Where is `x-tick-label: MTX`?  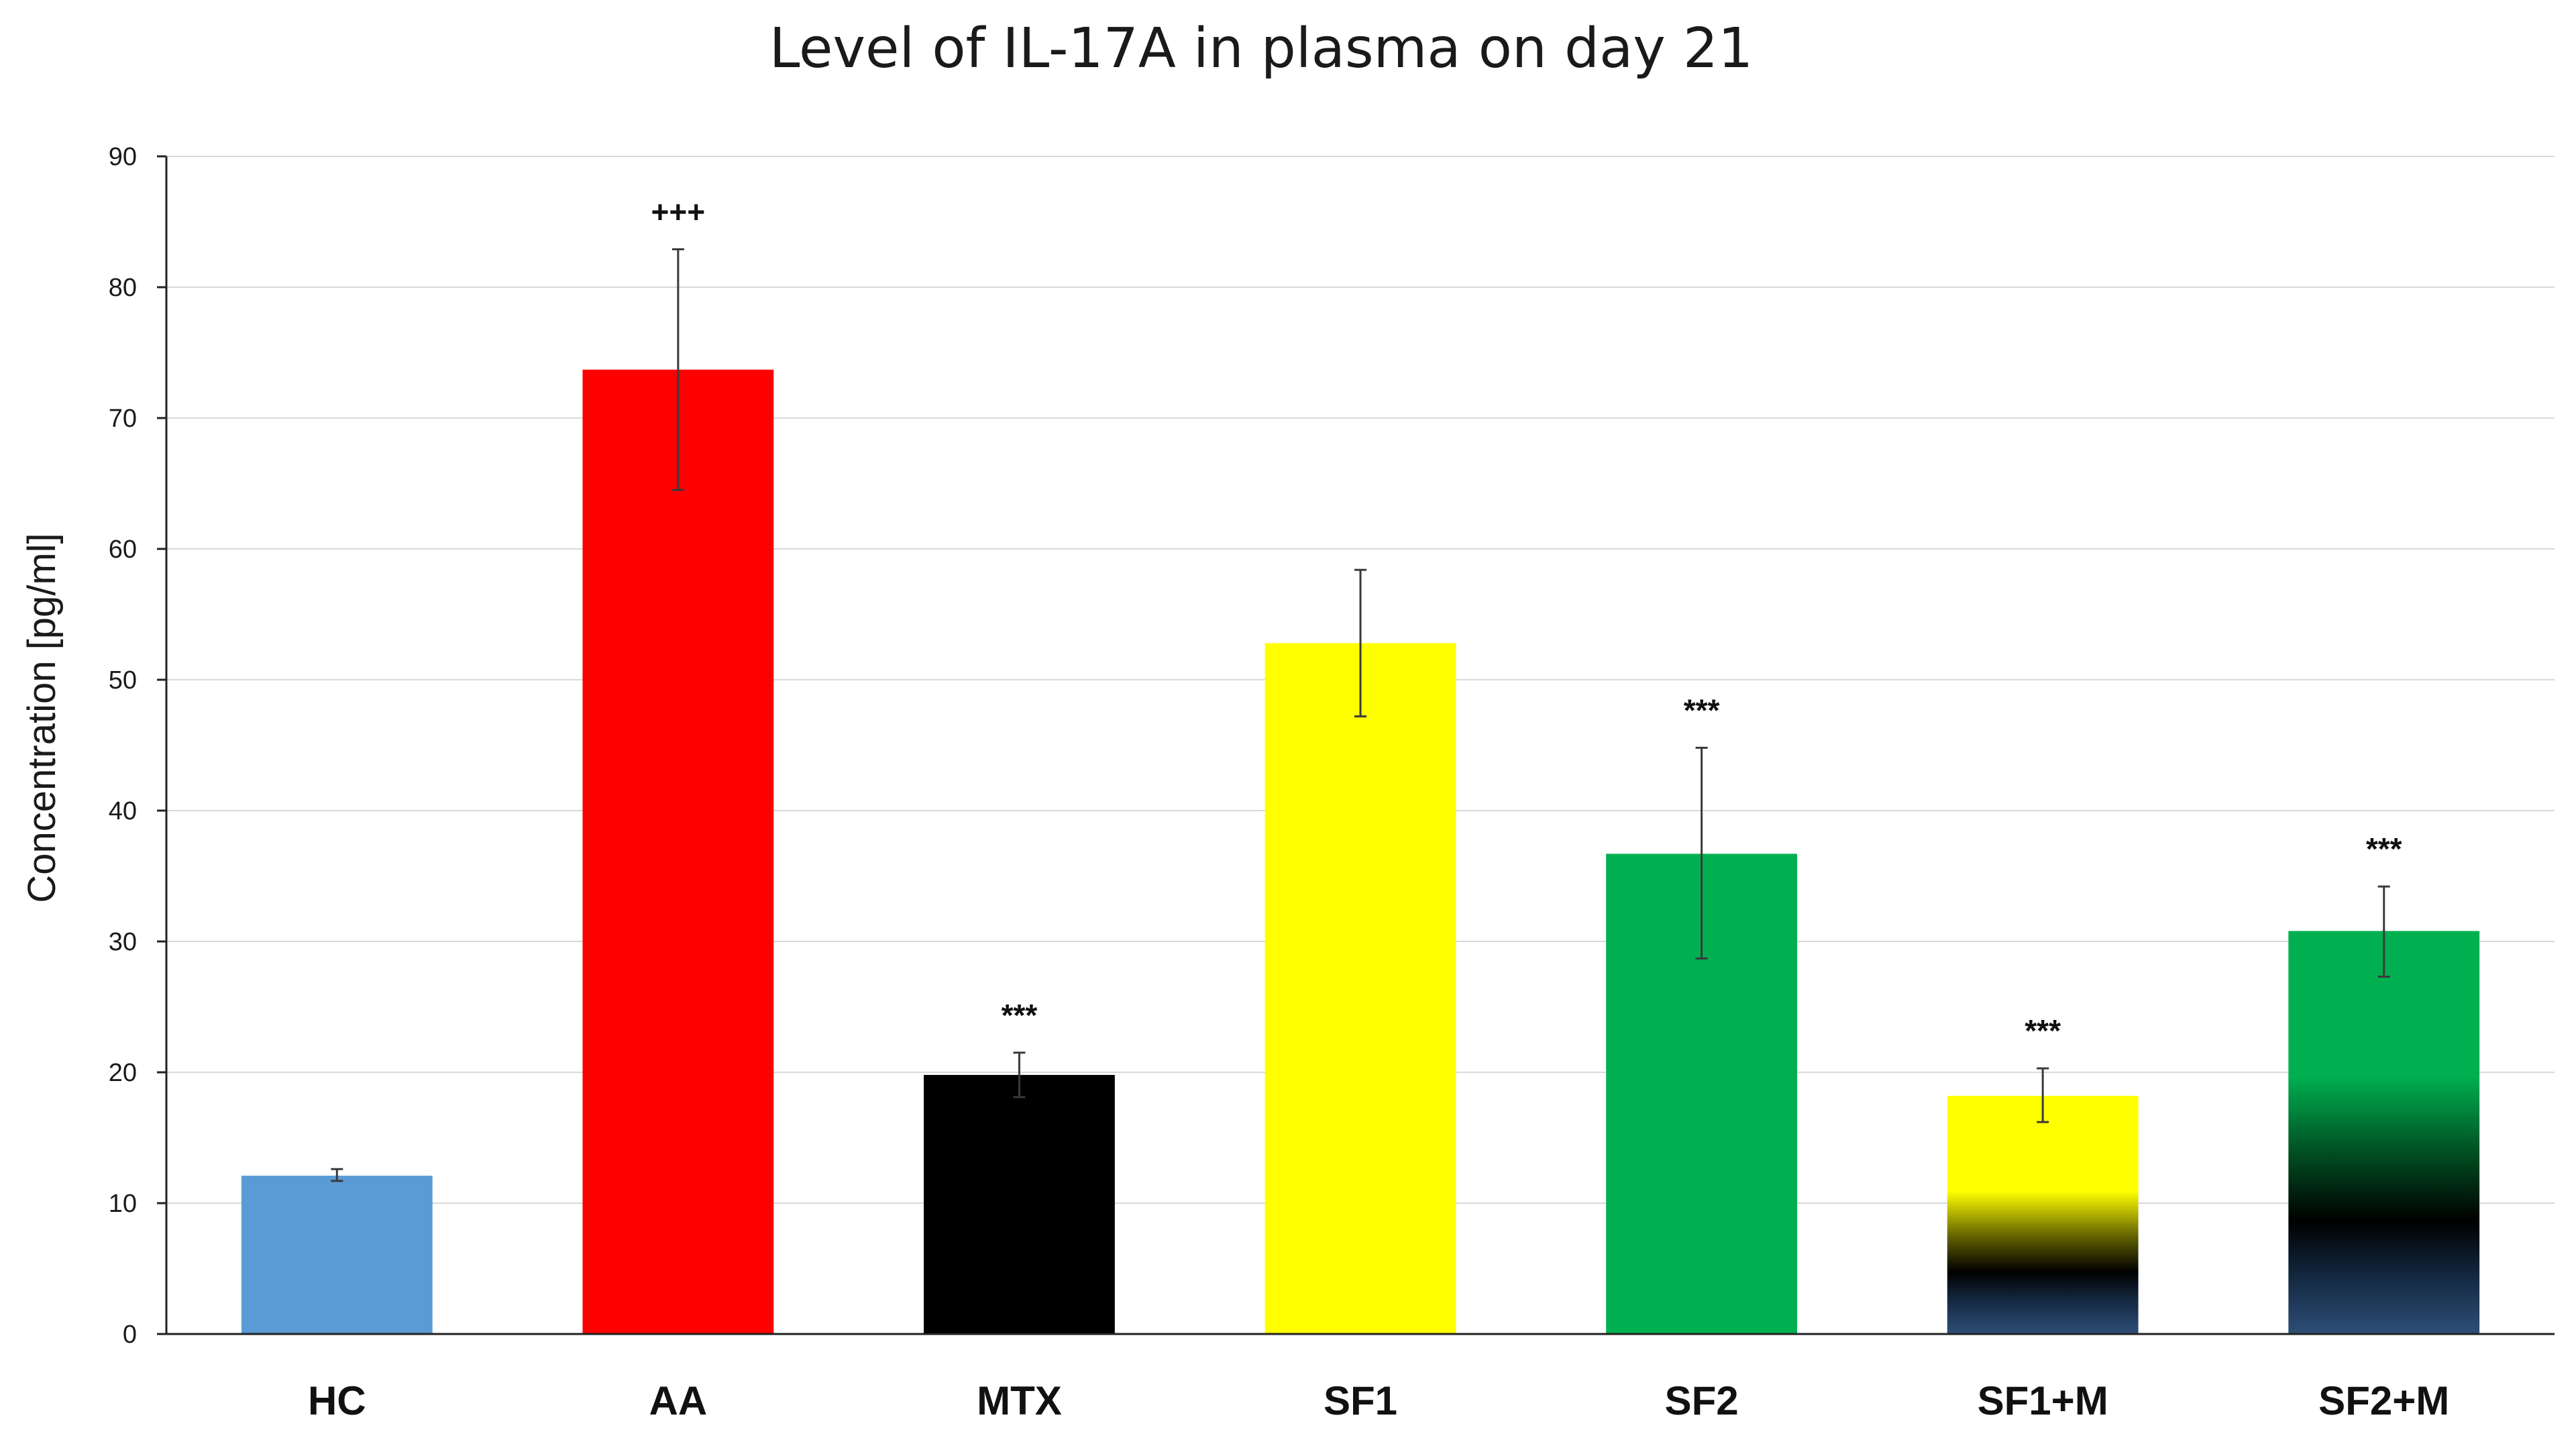
x-tick-label: MTX is located at coordinates (1019, 1401).